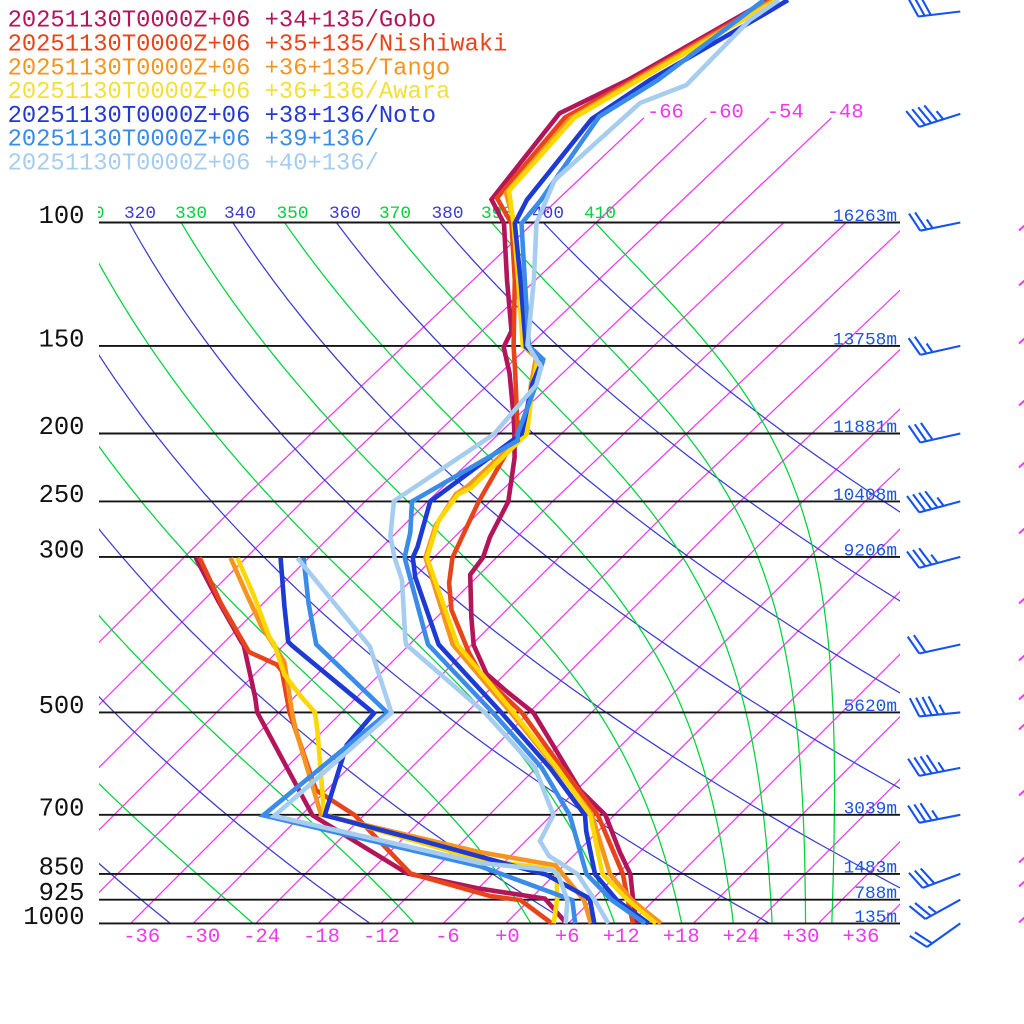  I want to click on svg-text: +6, so click(567, 937).